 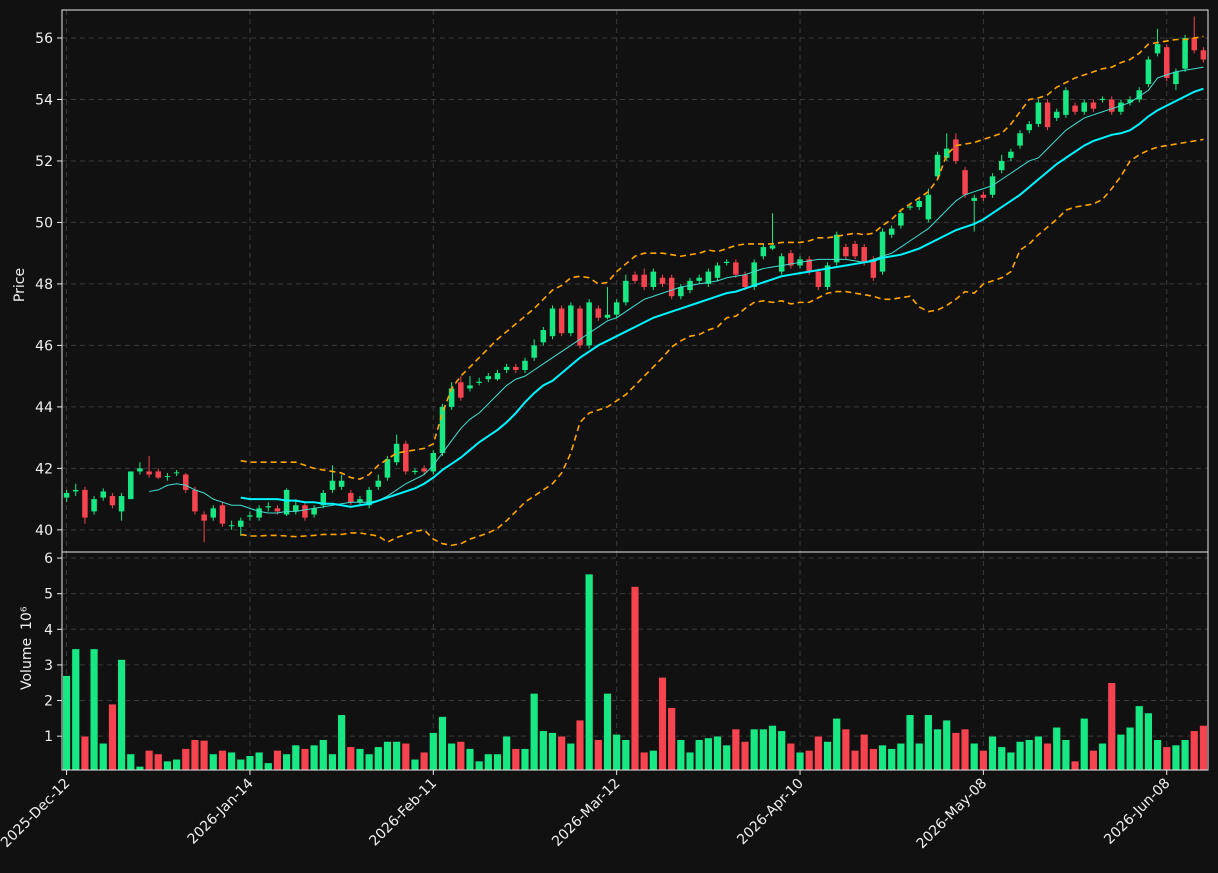 I want to click on y-tick-label: 4, so click(x=48, y=630).